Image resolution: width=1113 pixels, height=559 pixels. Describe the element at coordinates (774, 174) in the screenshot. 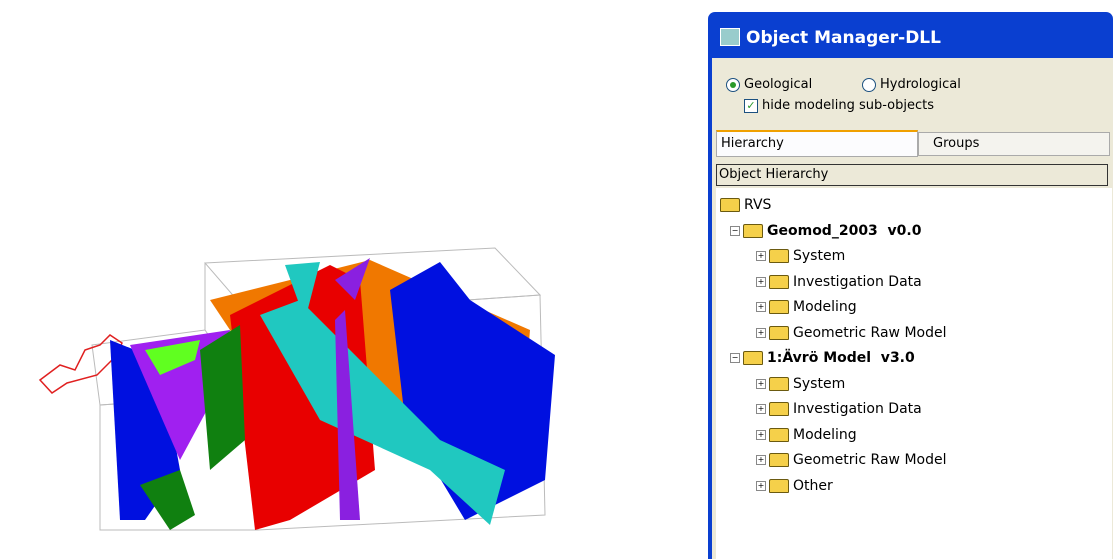

I see `panel-header-label: Object Hierarchy` at that location.